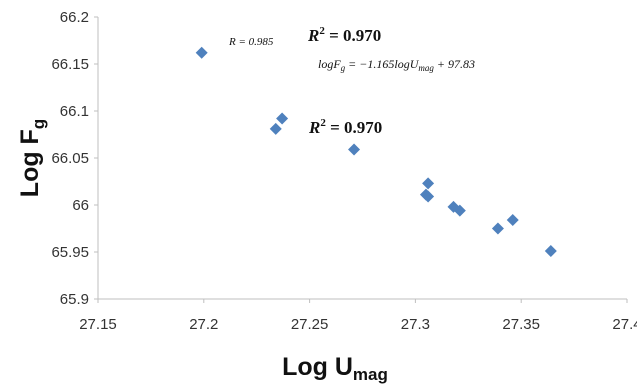 Image resolution: width=637 pixels, height=385 pixels. What do you see at coordinates (345, 127) in the screenshot?
I see `r-squared-annotation-mid: R2 = 0.970` at bounding box center [345, 127].